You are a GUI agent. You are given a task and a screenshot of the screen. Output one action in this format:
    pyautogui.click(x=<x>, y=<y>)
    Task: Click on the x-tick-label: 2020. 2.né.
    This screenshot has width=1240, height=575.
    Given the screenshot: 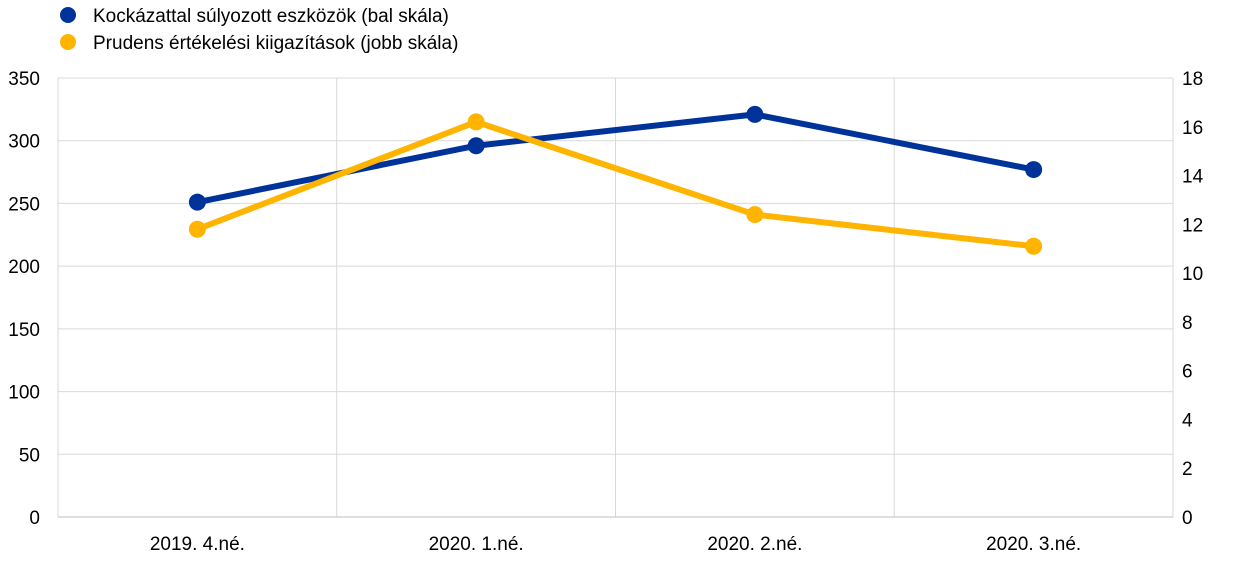 What is the action you would take?
    pyautogui.click(x=754, y=544)
    